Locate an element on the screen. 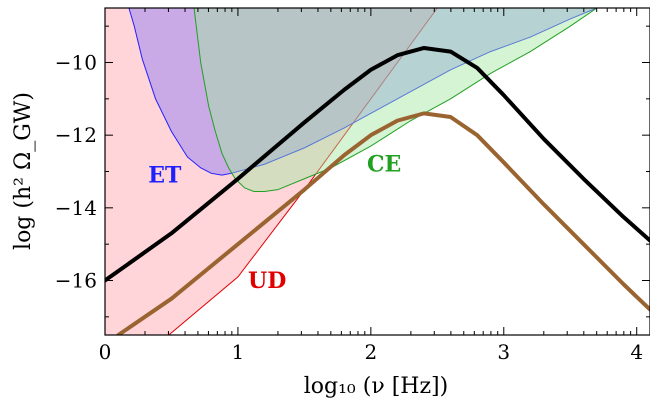  y-tick-label: −16 is located at coordinates (76, 281).